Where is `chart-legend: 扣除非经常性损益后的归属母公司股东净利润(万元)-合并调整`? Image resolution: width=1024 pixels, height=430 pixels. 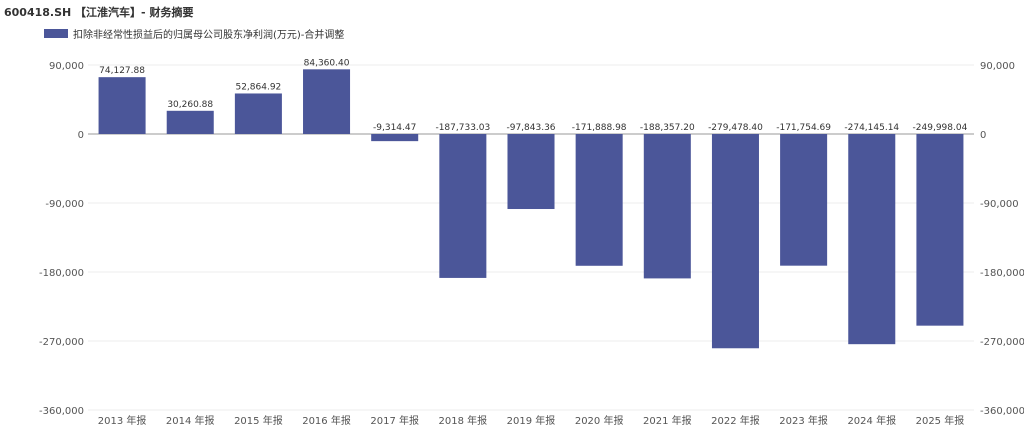
chart-legend: 扣除非经常性损益后的归属母公司股东净利润(万元)-合并调整 is located at coordinates (194, 33).